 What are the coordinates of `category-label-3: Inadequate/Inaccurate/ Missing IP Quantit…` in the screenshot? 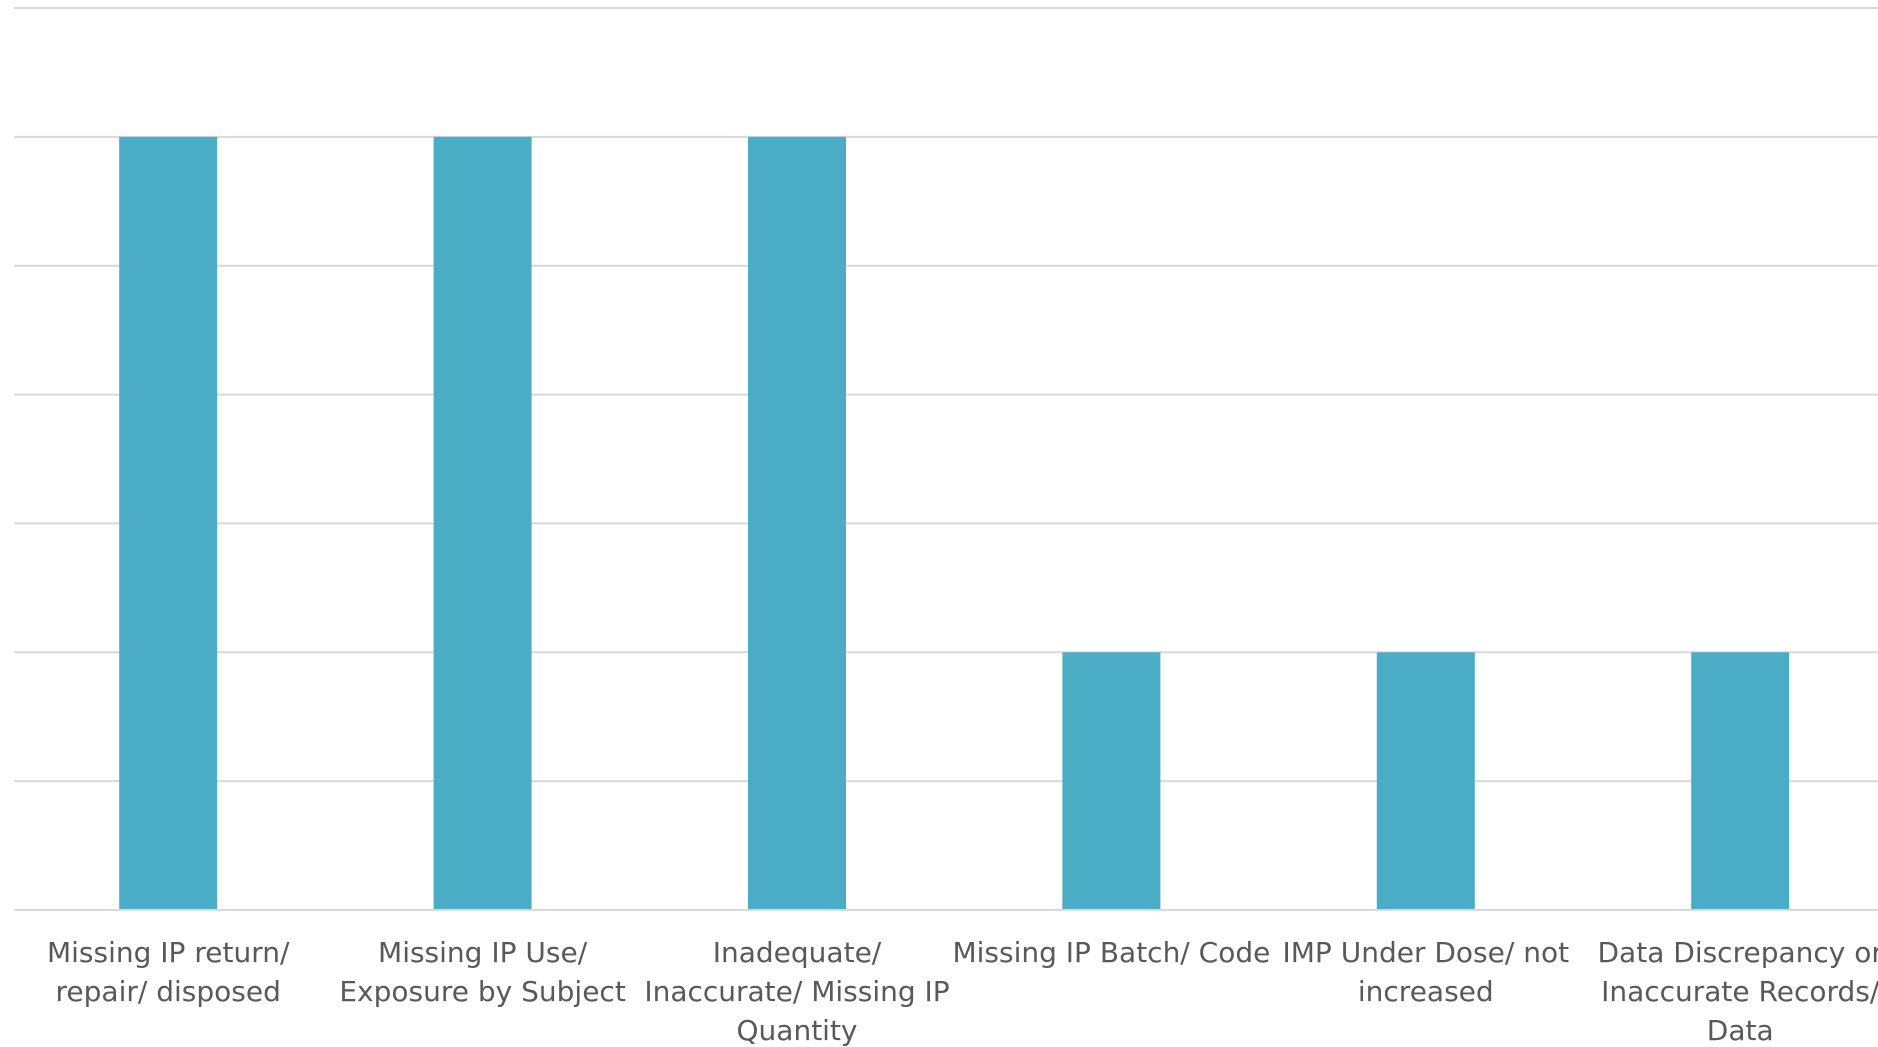 It's located at (796, 991).